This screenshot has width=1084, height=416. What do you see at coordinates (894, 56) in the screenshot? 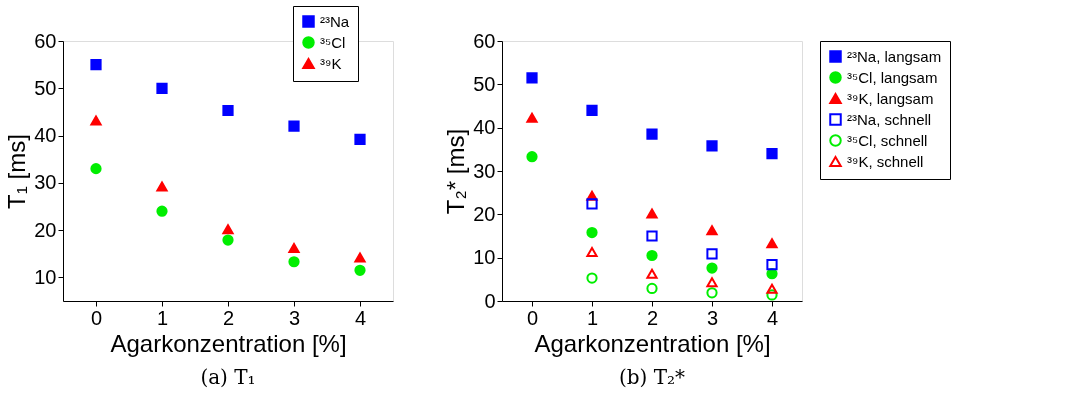
I see `legend-label: ²³Na, langsam` at bounding box center [894, 56].